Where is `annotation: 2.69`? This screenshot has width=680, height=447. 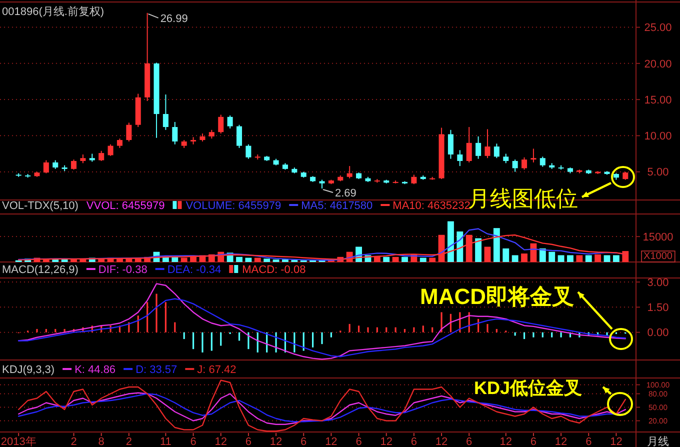 annotation: 2.69 is located at coordinates (345, 194).